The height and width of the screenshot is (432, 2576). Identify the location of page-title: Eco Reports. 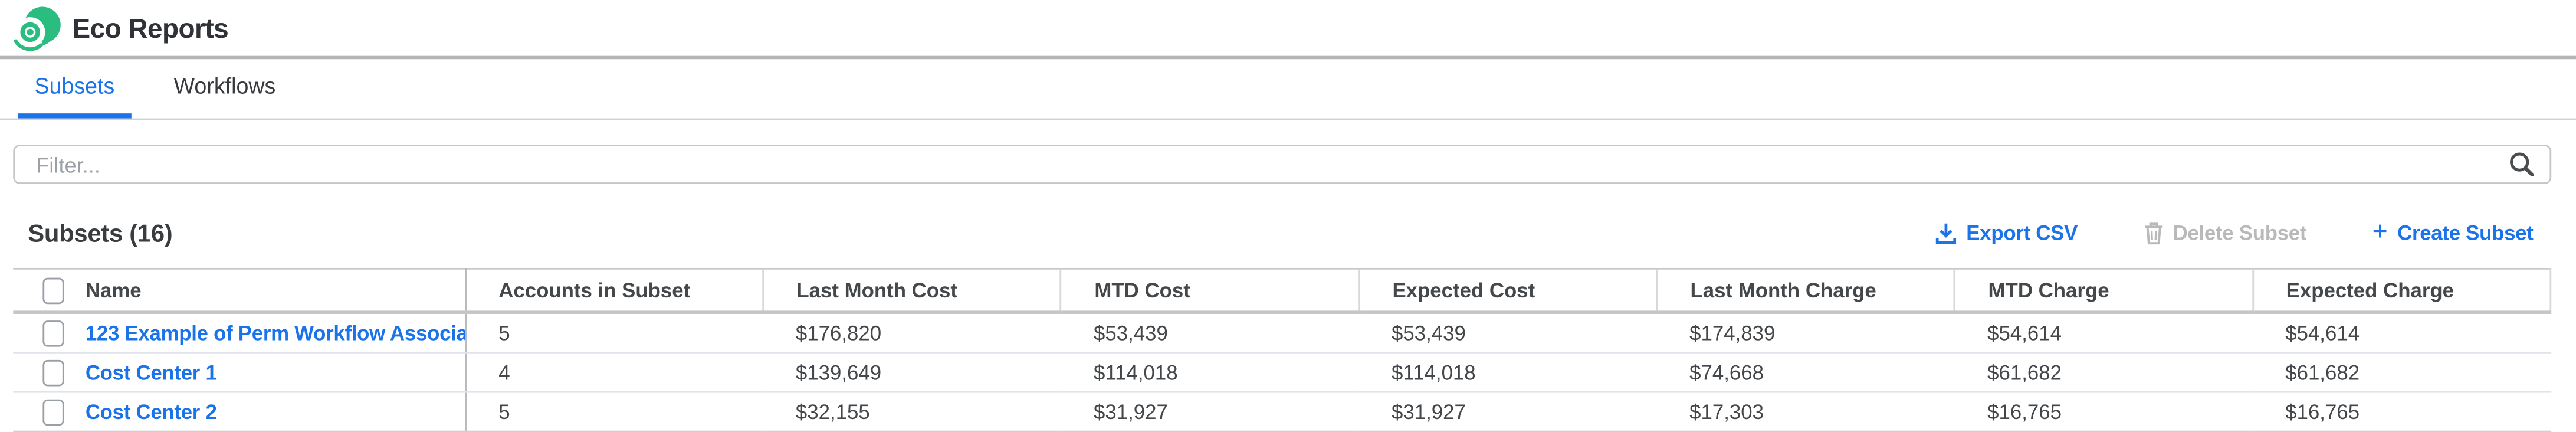
(150, 29).